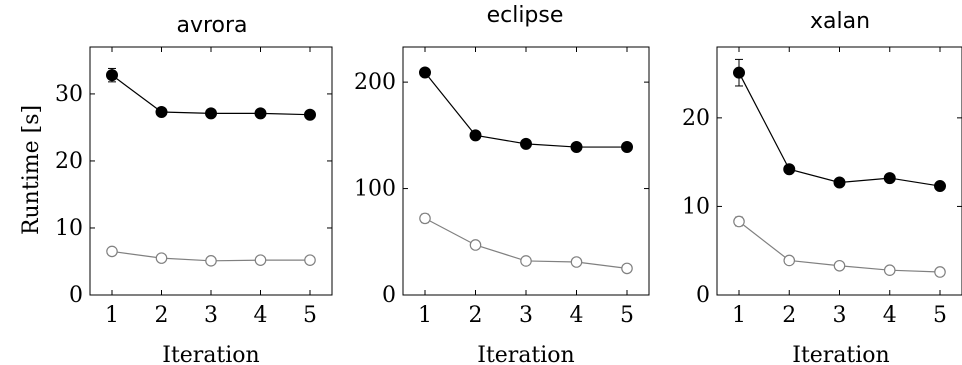 Image resolution: width=962 pixels, height=365 pixels. Describe the element at coordinates (31, 170) in the screenshot. I see `y-axis-label: Runtime [s]` at that location.